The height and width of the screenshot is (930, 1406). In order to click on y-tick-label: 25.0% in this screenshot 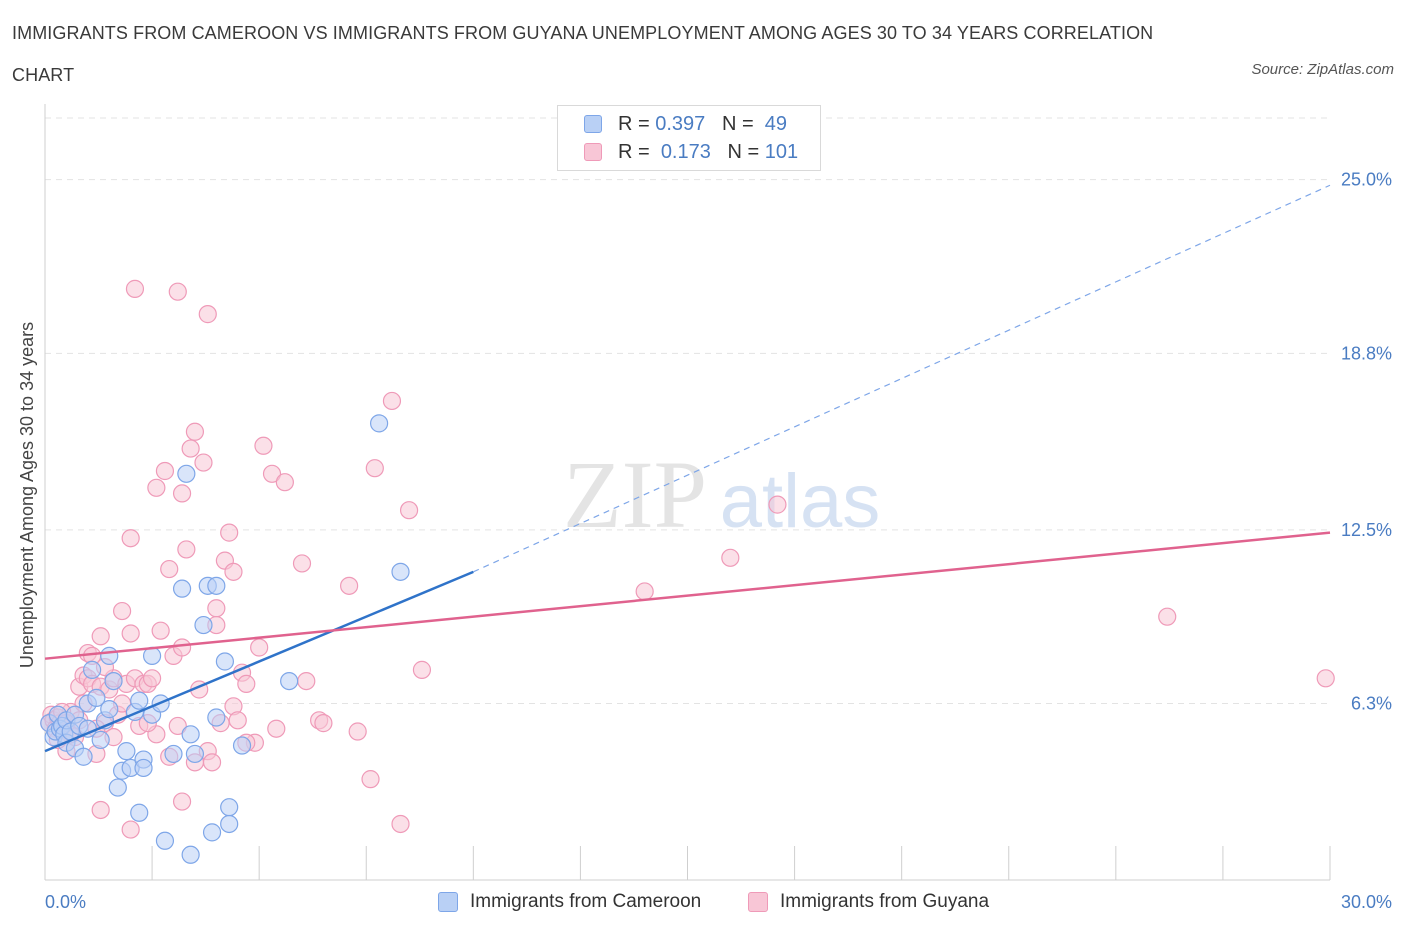, I will do `click(1366, 180)`.